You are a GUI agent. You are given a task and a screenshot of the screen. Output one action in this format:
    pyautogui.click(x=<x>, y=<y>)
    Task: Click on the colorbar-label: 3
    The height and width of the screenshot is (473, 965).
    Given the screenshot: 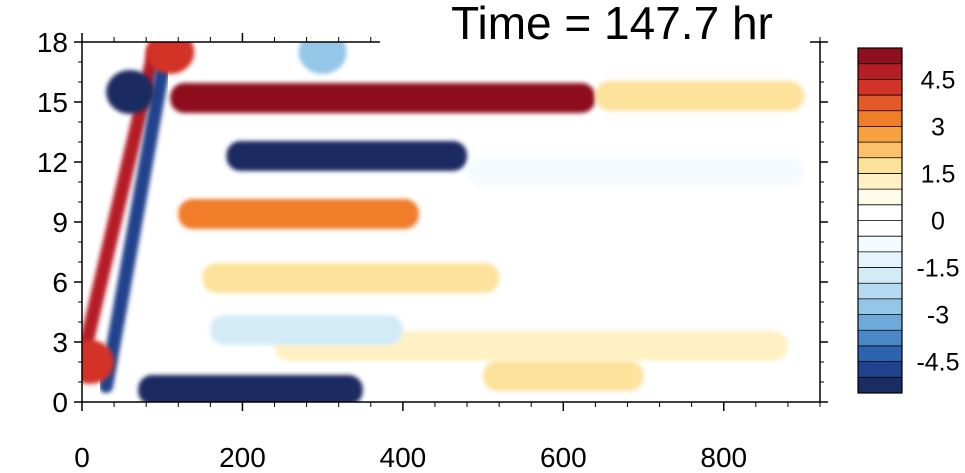 What is the action you would take?
    pyautogui.click(x=938, y=127)
    